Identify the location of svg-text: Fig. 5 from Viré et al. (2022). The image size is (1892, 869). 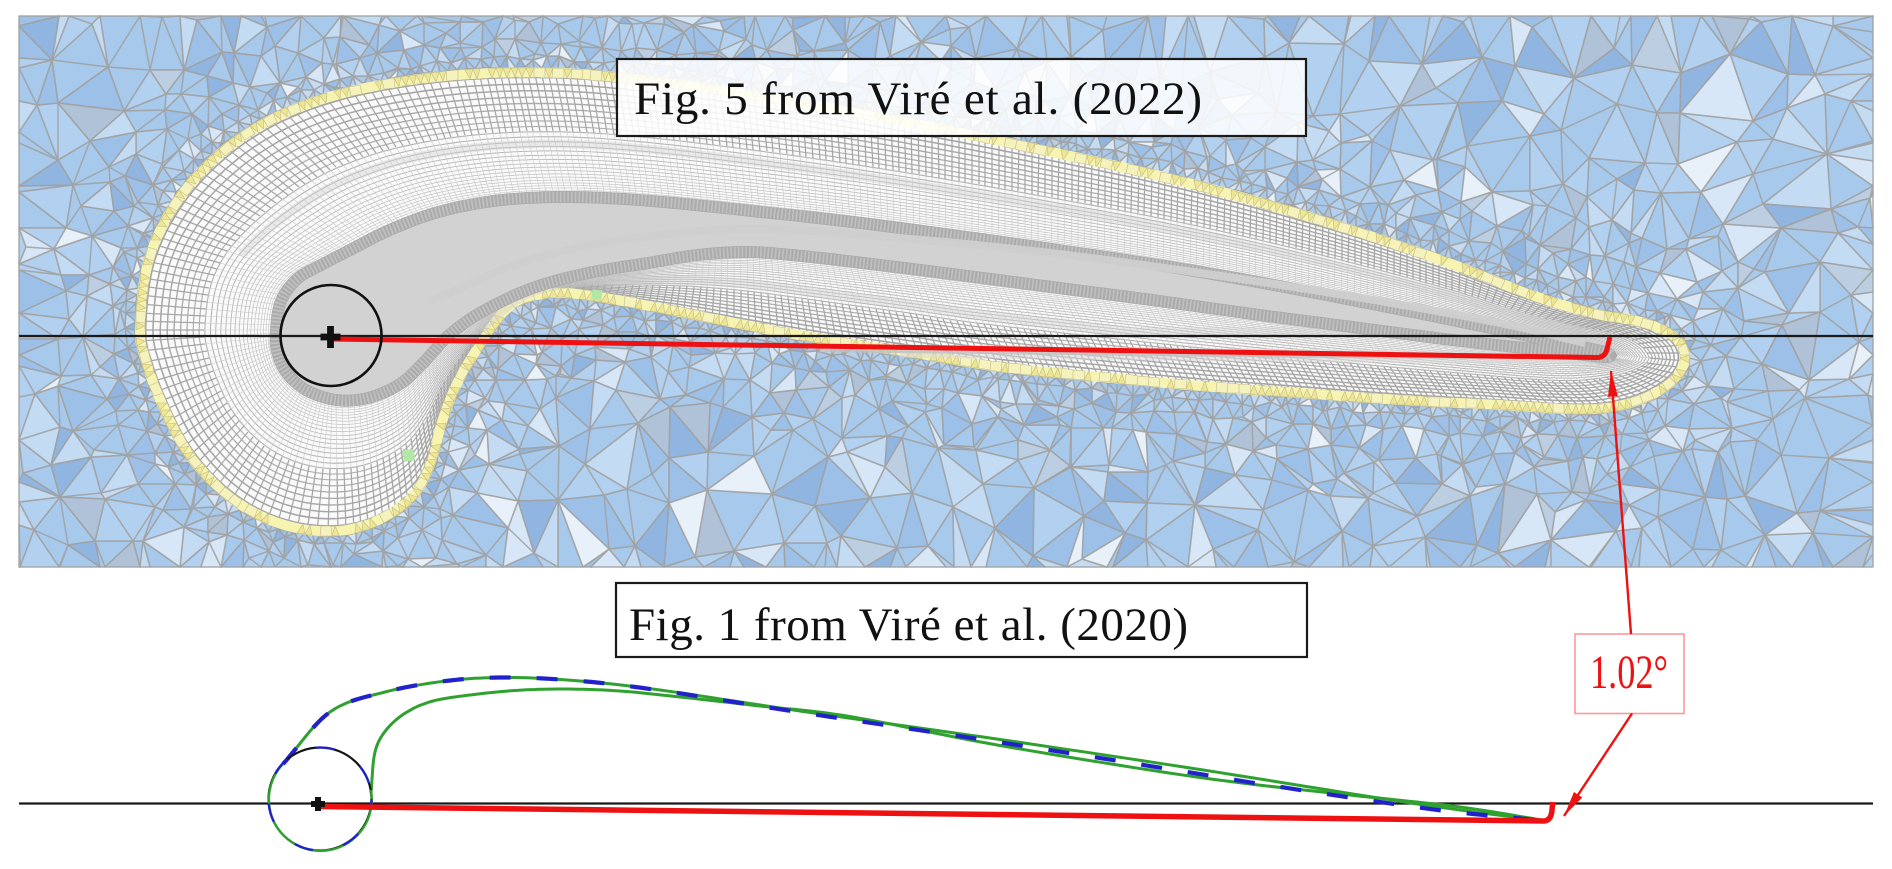
(918, 99).